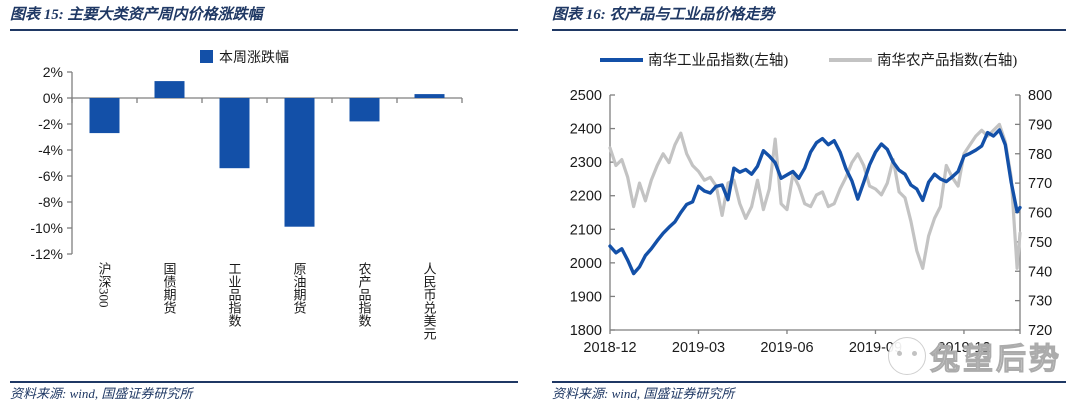 The height and width of the screenshot is (406, 1080). What do you see at coordinates (206, 56) in the screenshot?
I see `legend-marker` at bounding box center [206, 56].